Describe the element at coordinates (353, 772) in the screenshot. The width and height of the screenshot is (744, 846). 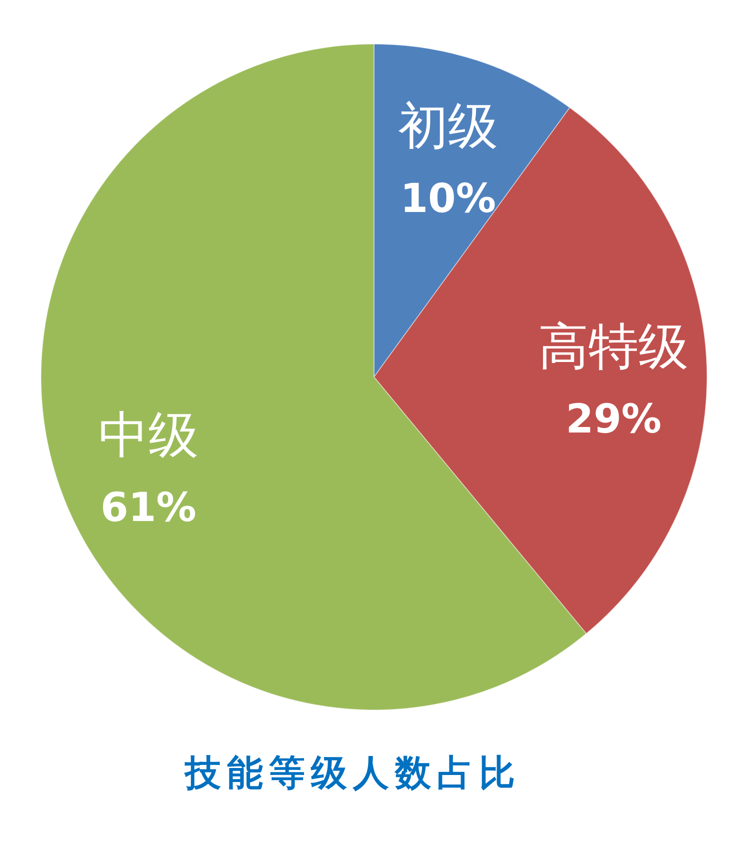
I see `title: 技能等级人数占比` at that location.